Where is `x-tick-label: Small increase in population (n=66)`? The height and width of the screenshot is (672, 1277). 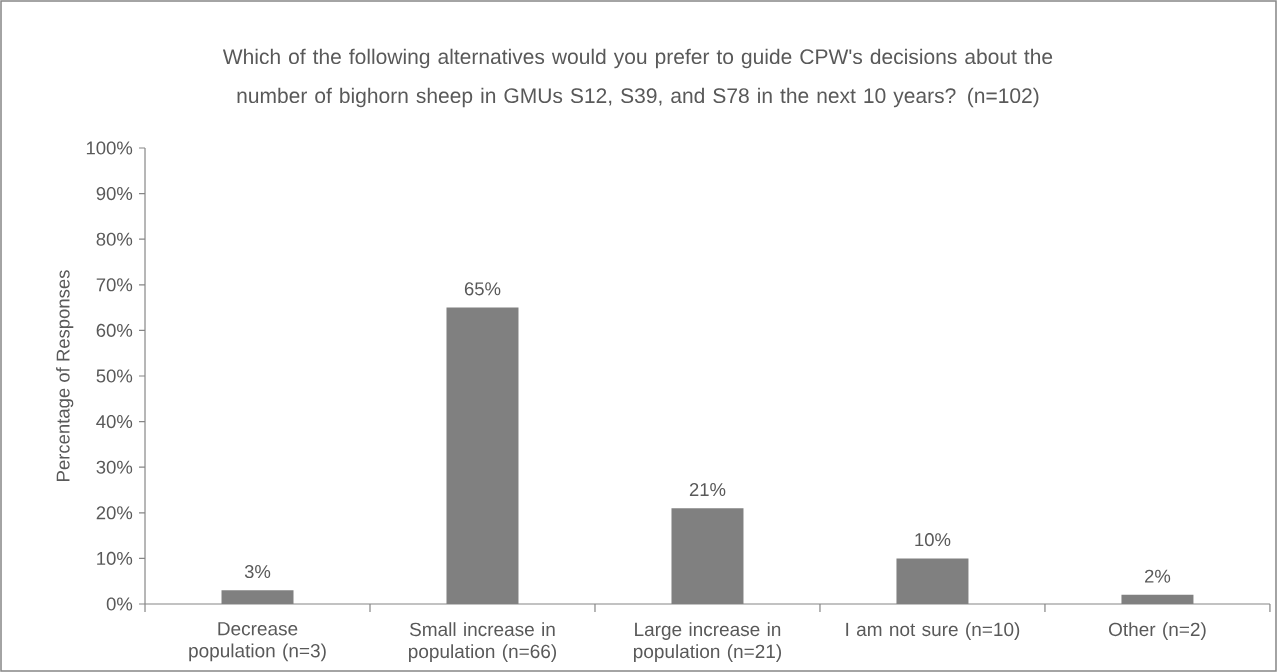
x-tick-label: Small increase in population (n=66) is located at coordinates (482, 642).